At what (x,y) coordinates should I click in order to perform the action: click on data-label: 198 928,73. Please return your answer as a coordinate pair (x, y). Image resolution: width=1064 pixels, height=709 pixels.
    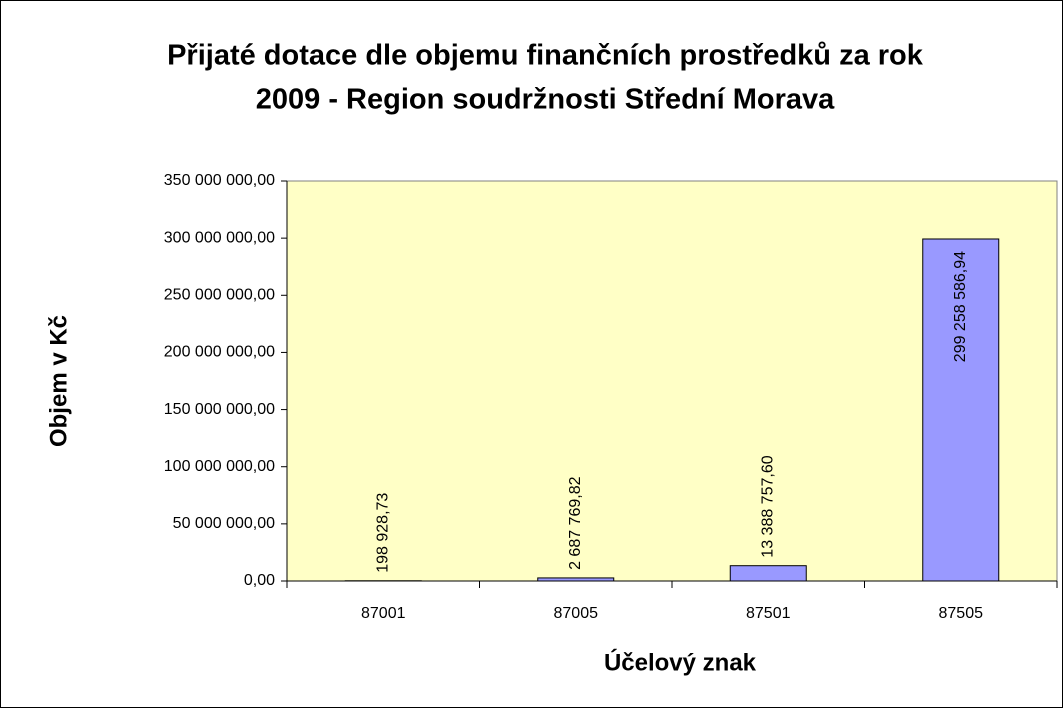
    Looking at the image, I should click on (382, 533).